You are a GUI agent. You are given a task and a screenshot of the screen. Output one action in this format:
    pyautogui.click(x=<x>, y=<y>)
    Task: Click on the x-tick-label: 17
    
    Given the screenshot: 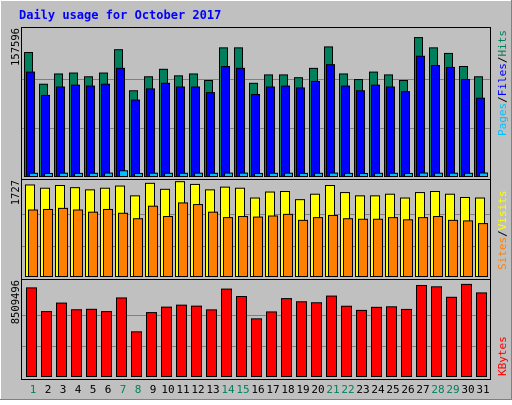 What is the action you would take?
    pyautogui.click(x=272, y=389)
    